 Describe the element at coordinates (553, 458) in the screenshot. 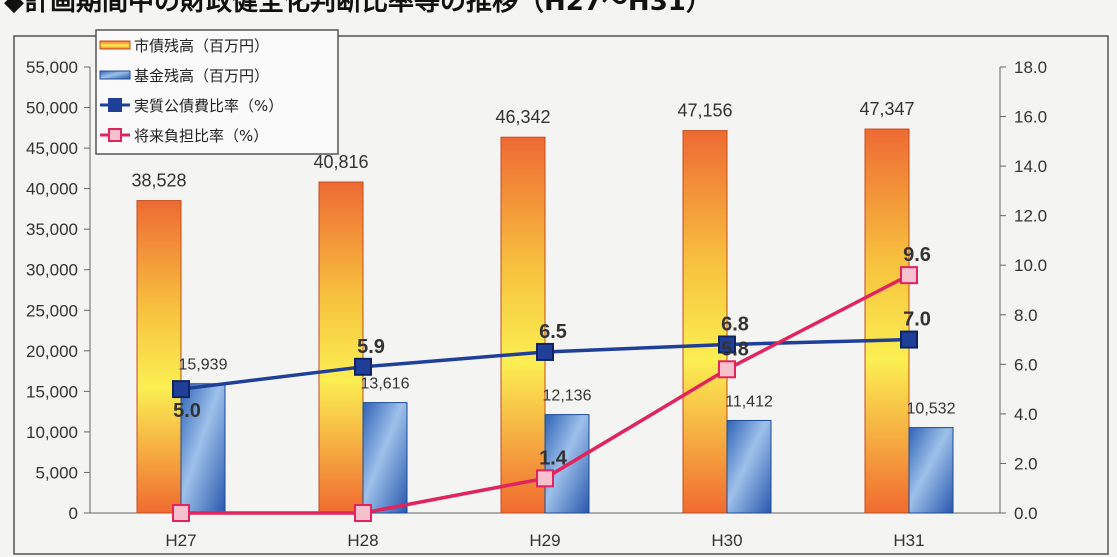

I see `line-value-label: 1.4` at that location.